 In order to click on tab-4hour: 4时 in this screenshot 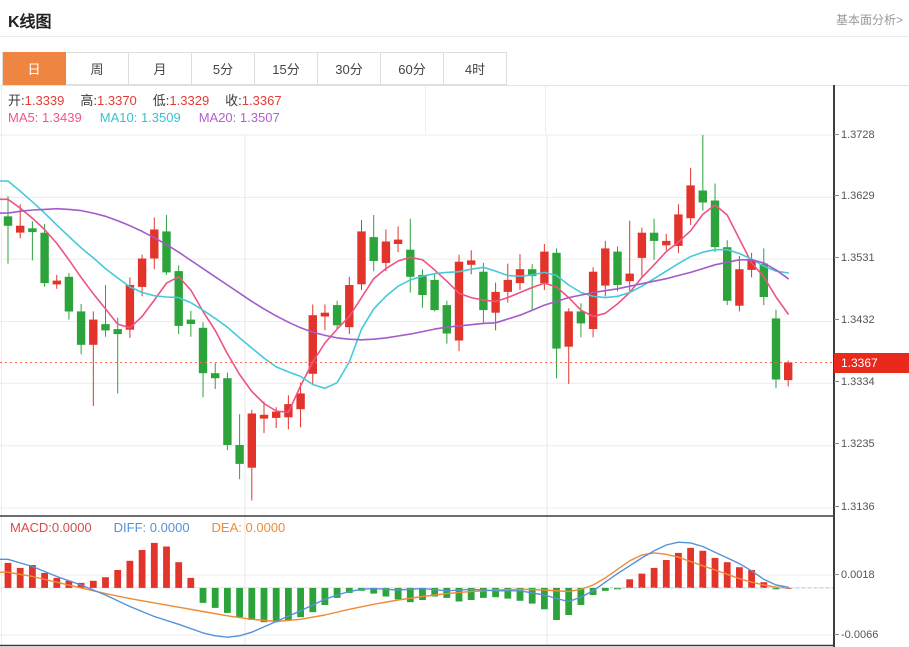, I will do `click(475, 68)`.